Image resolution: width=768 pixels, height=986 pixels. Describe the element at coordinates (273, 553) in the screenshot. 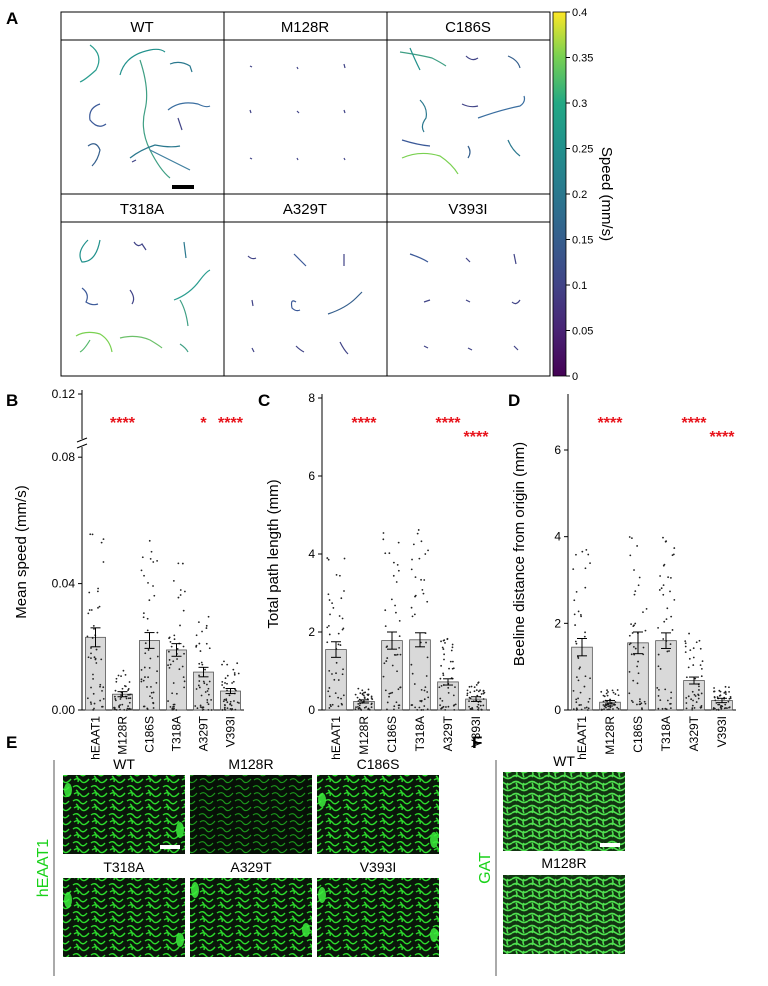

I see `y-axis-label: Total path length (mm)` at that location.